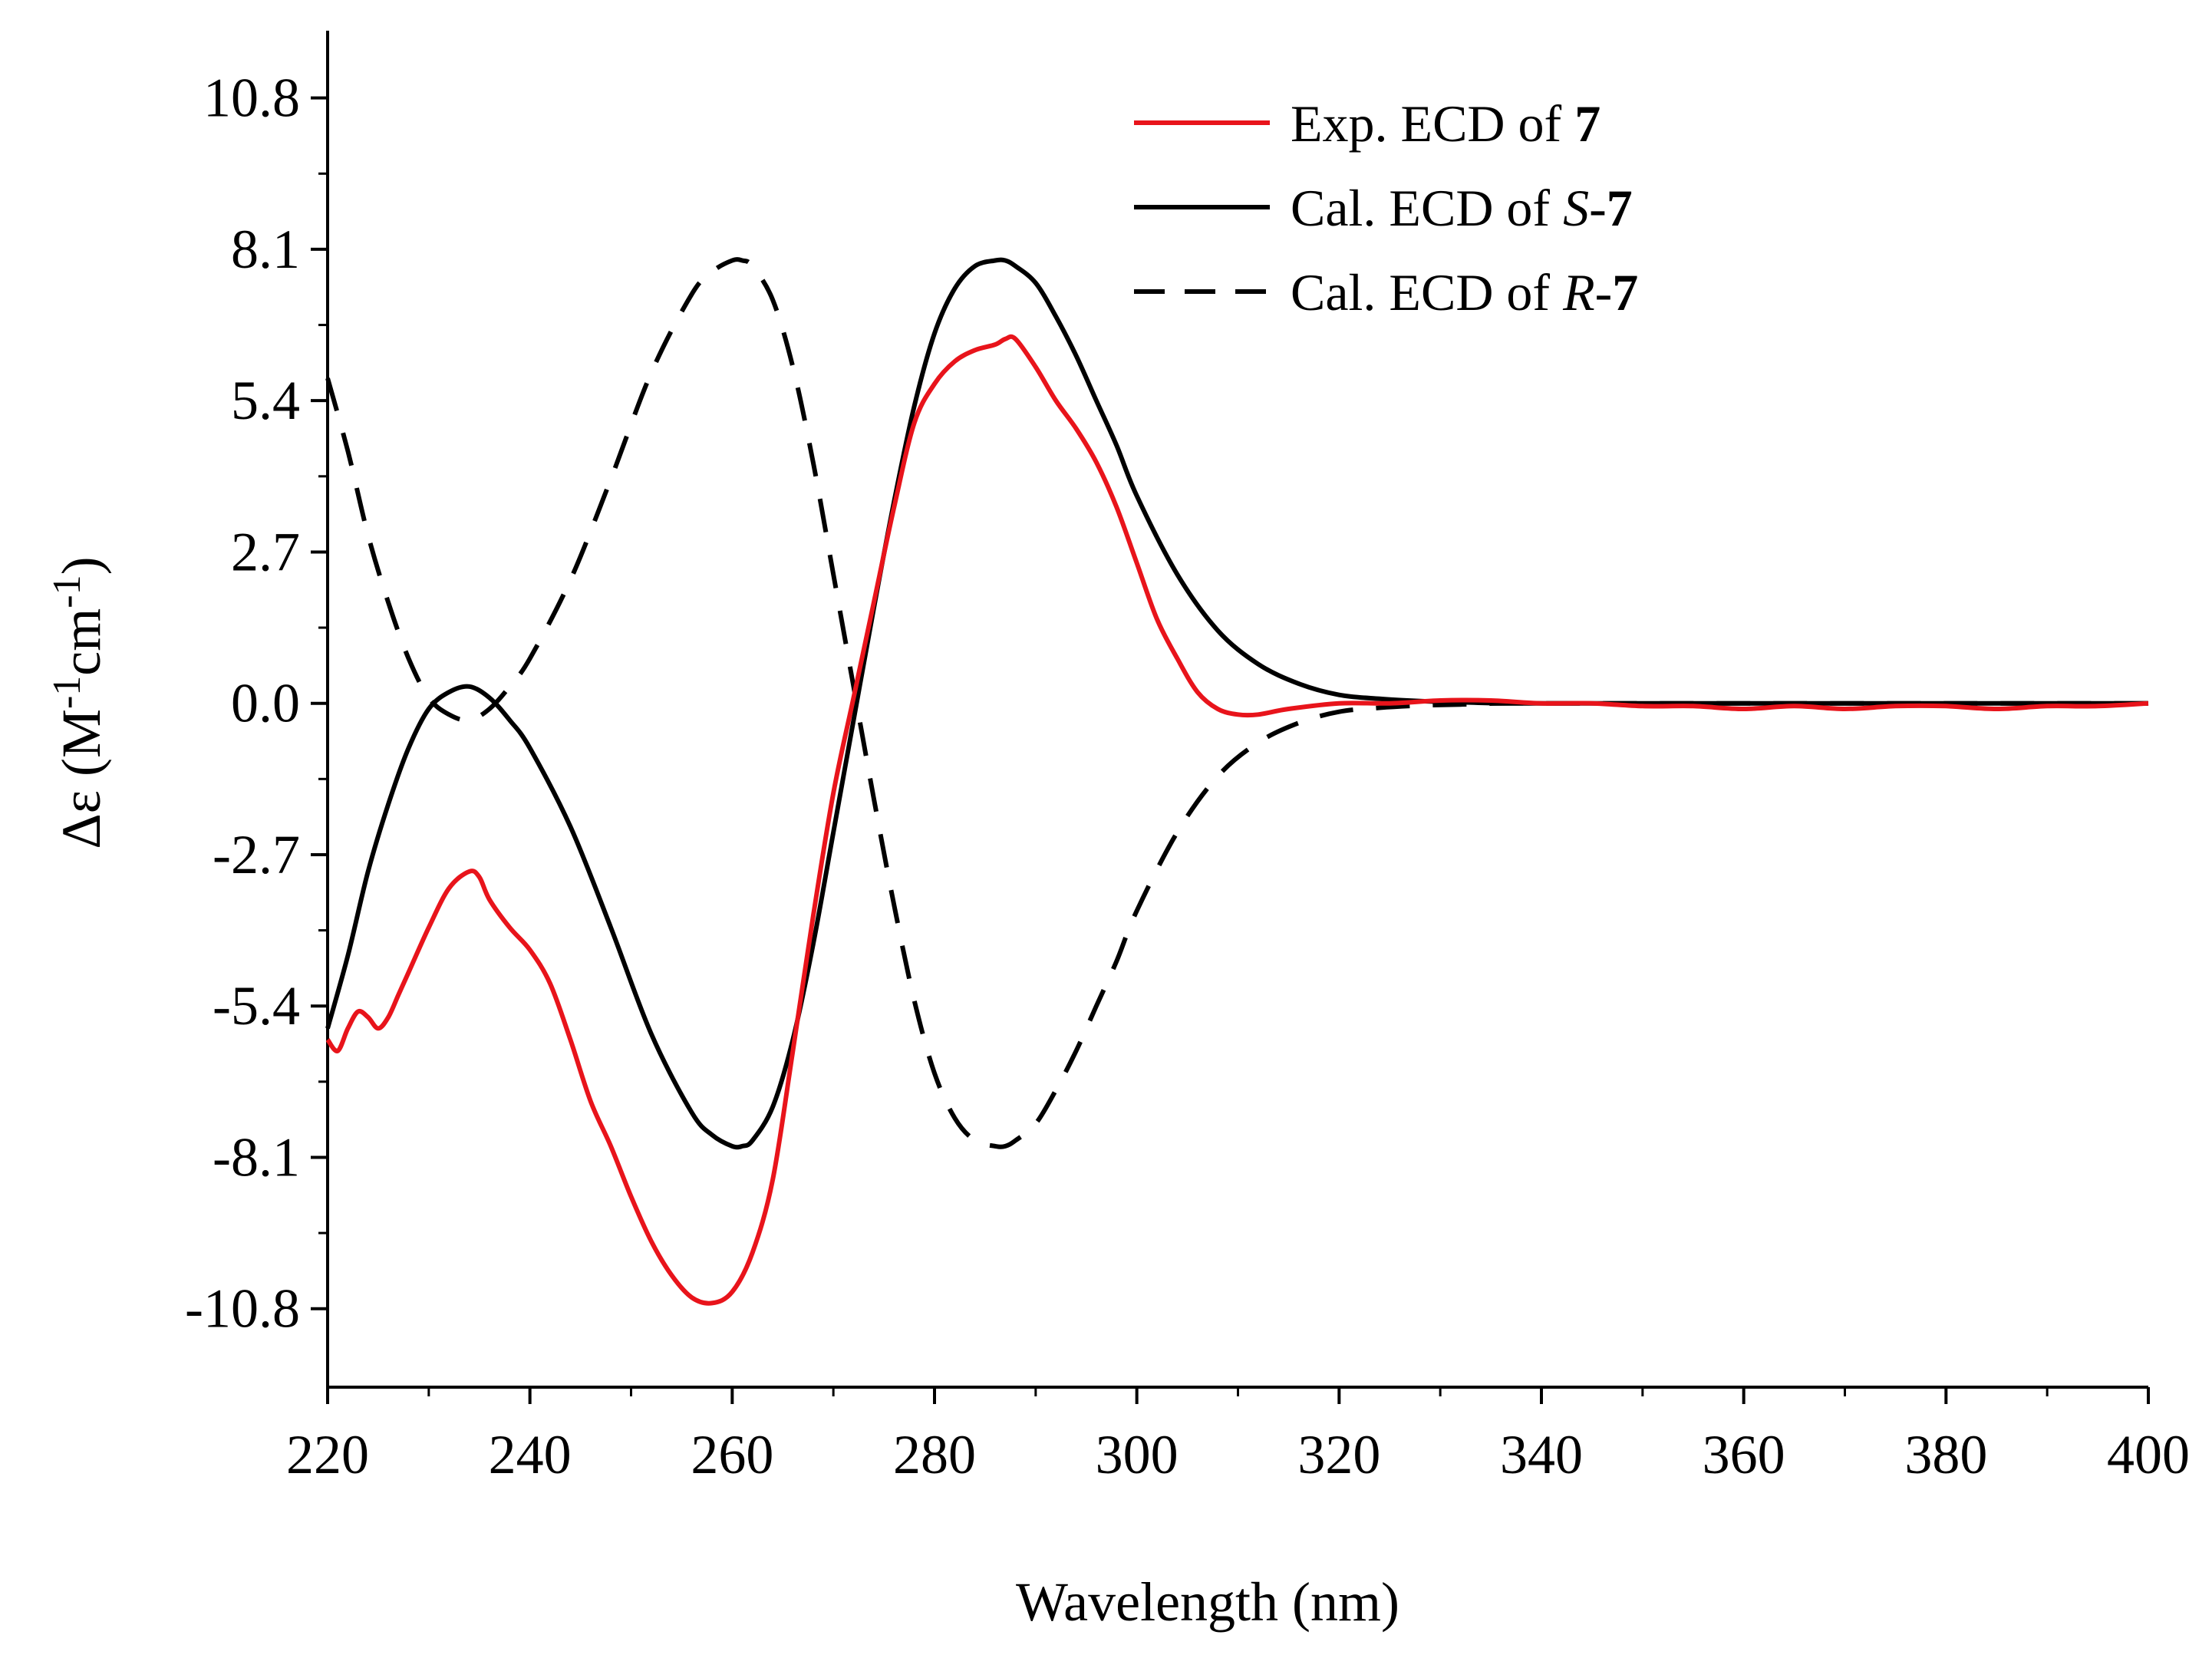 The width and height of the screenshot is (2212, 1658). I want to click on x-tick-label: 360, so click(1744, 1454).